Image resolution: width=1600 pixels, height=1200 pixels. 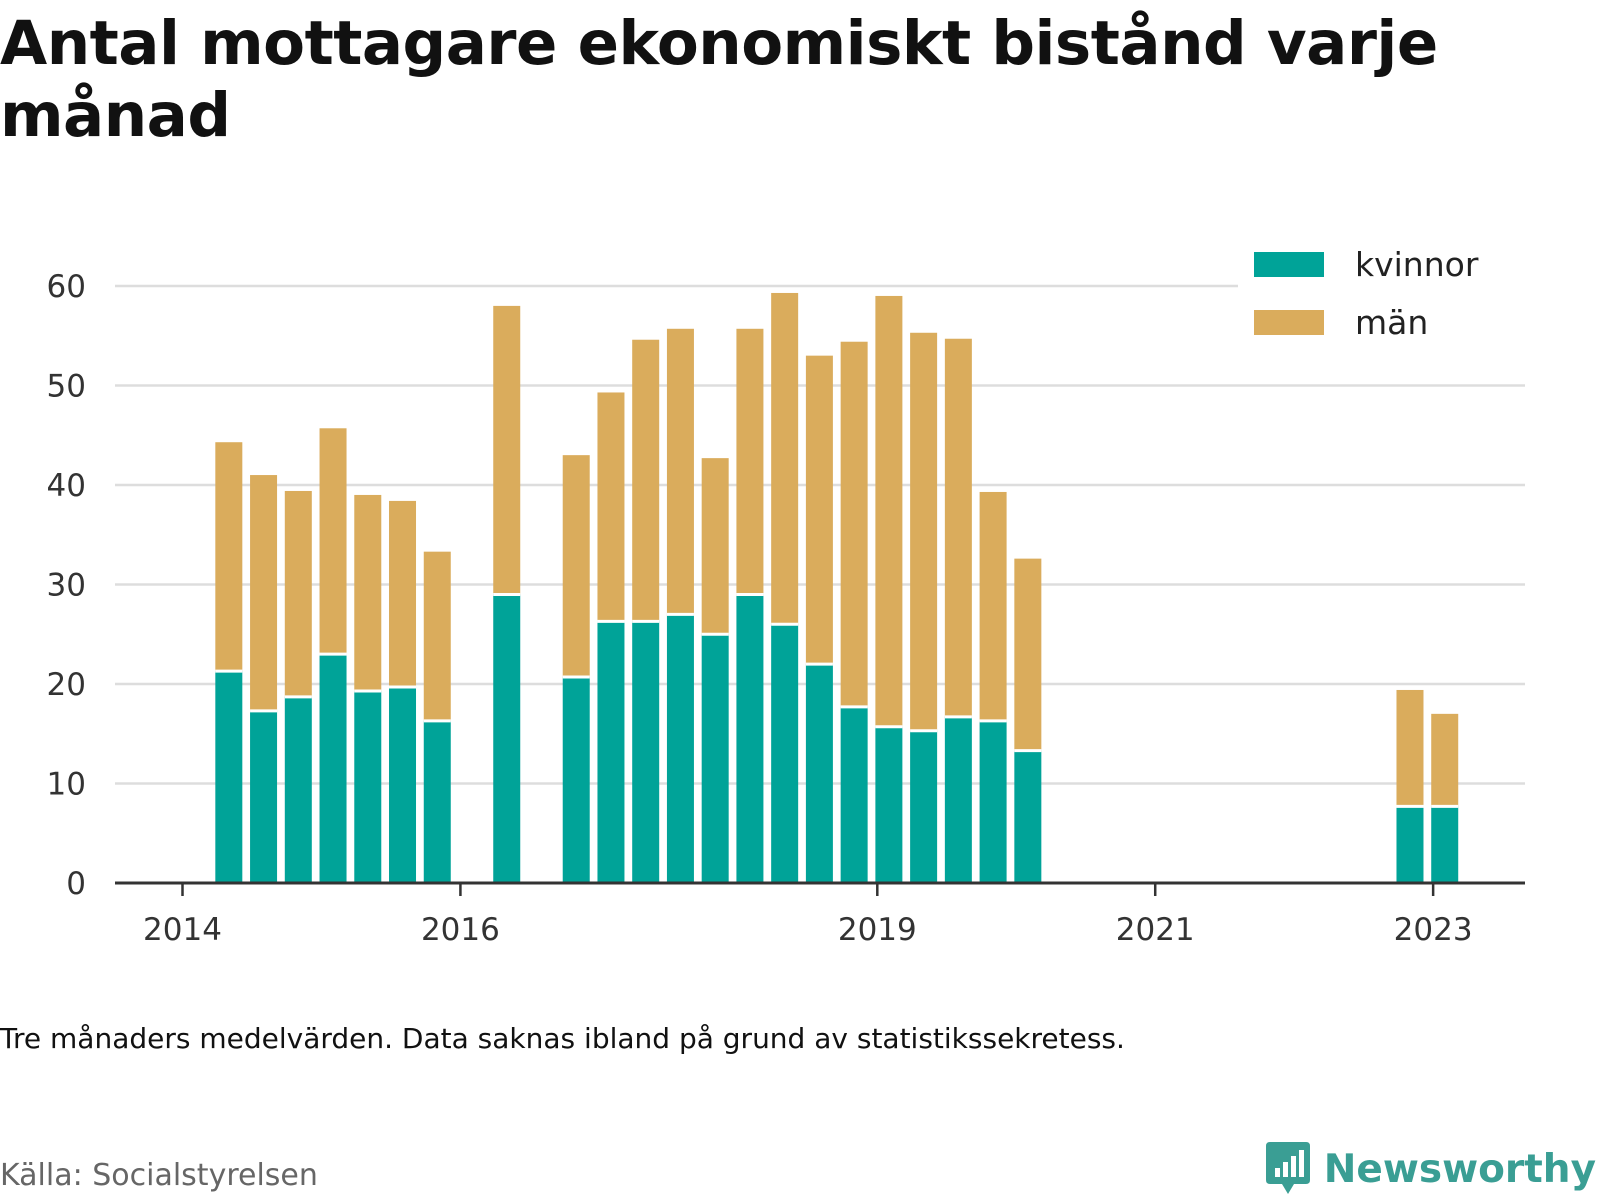 I want to click on source-credit: Källa: Socialstyrelsen, so click(x=159, y=1175).